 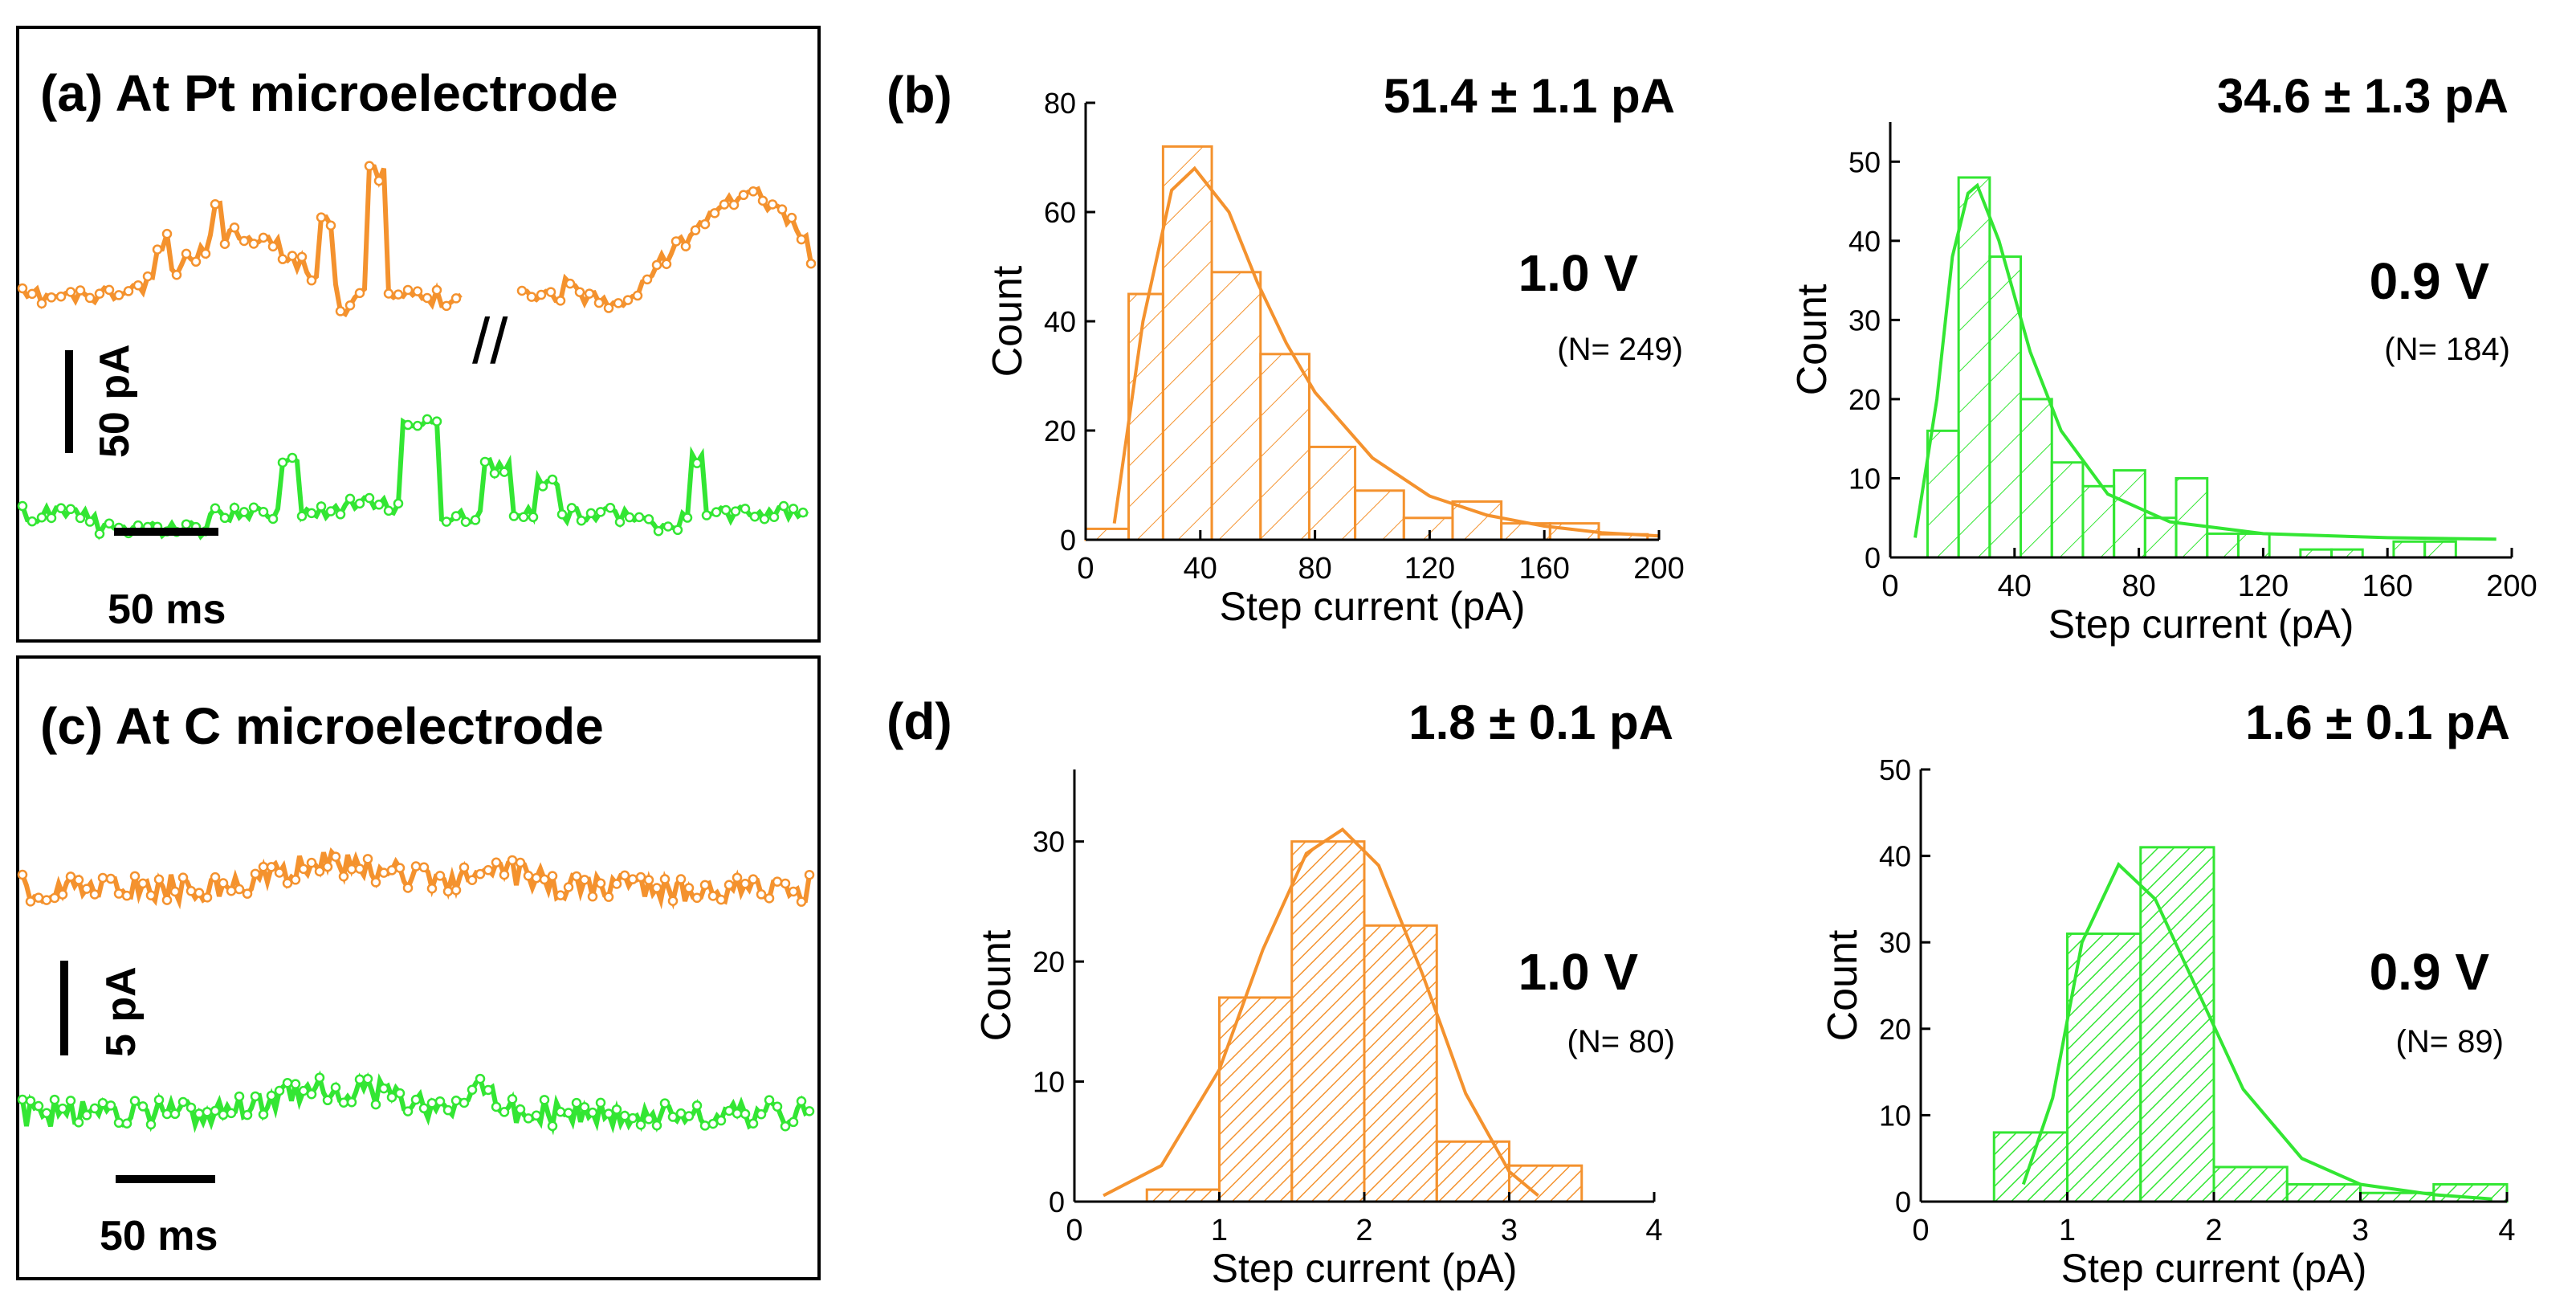 I want to click on scale-label-y-a: 50 pA, so click(x=115, y=401).